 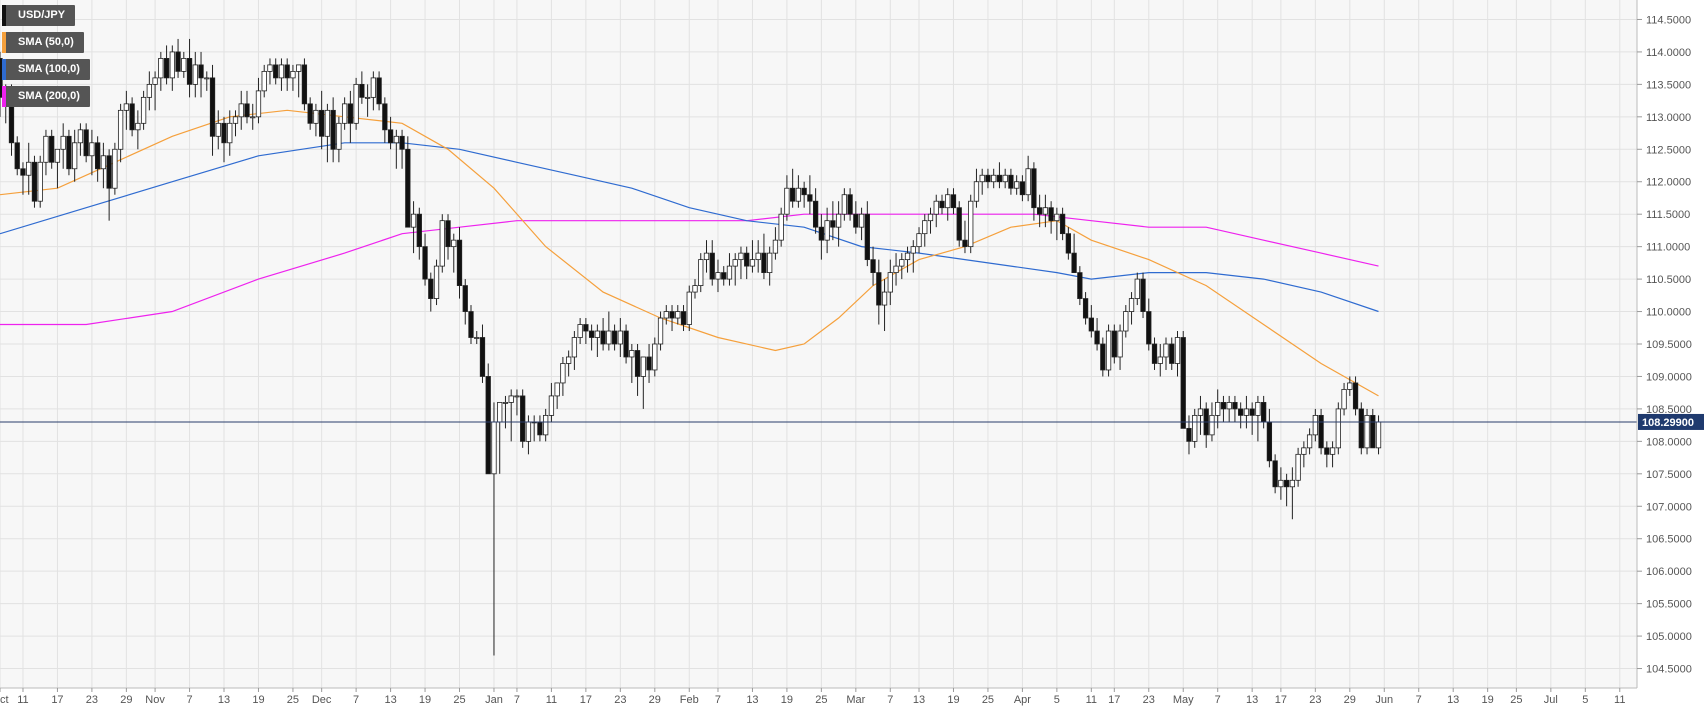 I want to click on x-tick-label: 5, so click(x=1585, y=700).